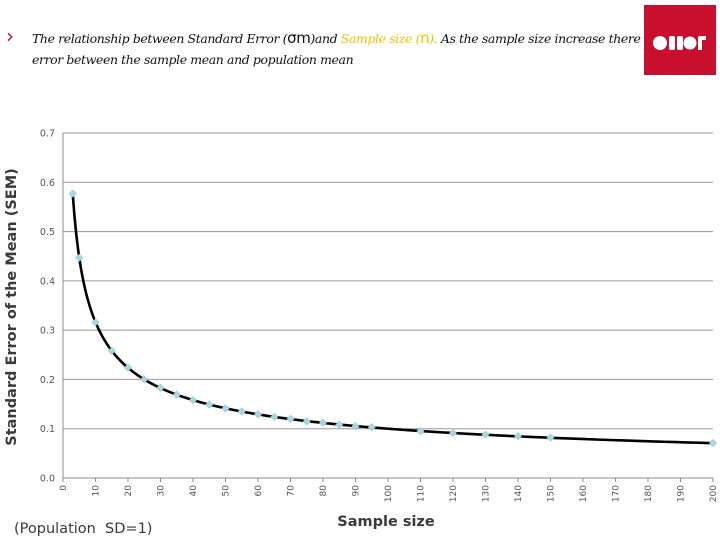  Describe the element at coordinates (487, 493) in the screenshot. I see `x-tick-label: 130` at that location.